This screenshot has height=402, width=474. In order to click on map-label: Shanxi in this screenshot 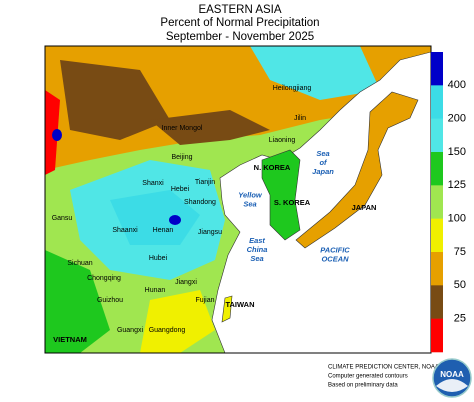, I will do `click(153, 183)`.